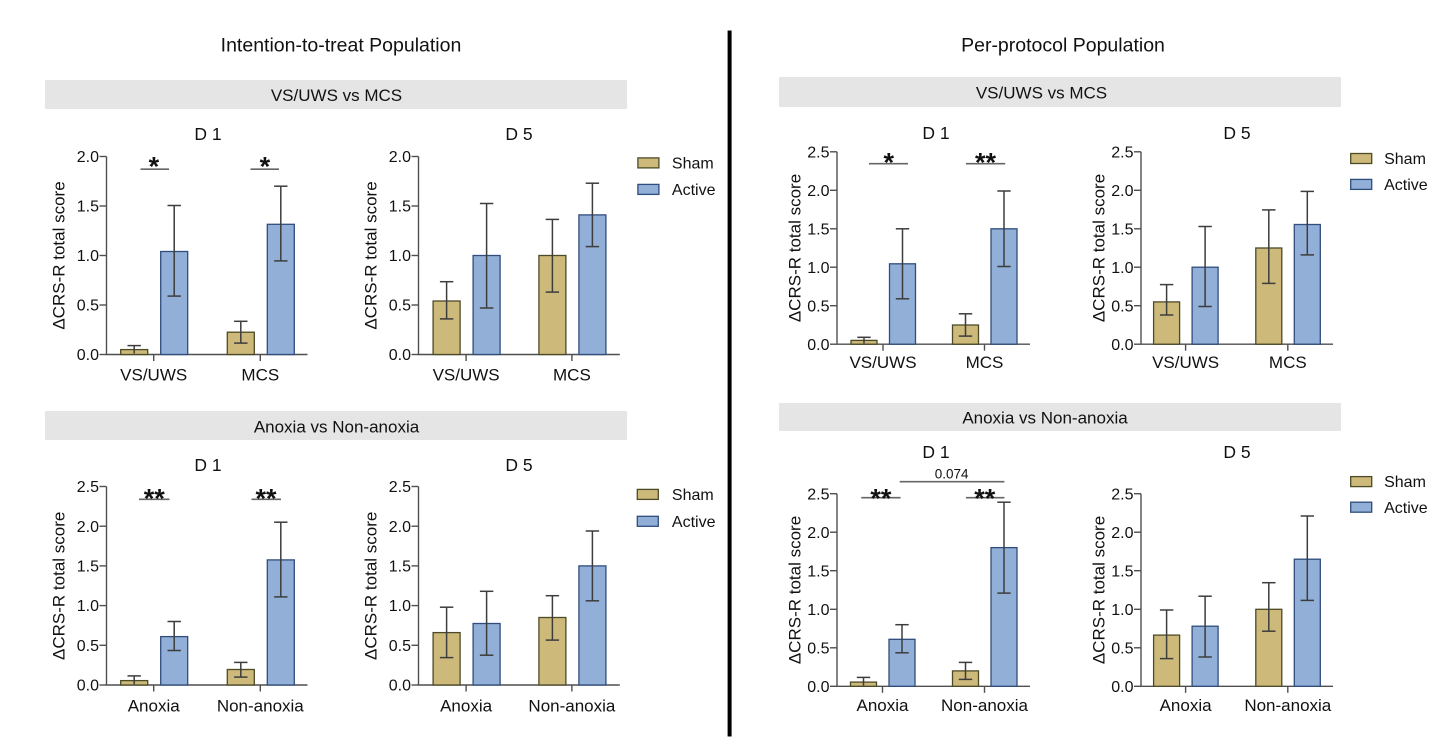  What do you see at coordinates (952, 474) in the screenshot?
I see `svg-text: 0.074` at bounding box center [952, 474].